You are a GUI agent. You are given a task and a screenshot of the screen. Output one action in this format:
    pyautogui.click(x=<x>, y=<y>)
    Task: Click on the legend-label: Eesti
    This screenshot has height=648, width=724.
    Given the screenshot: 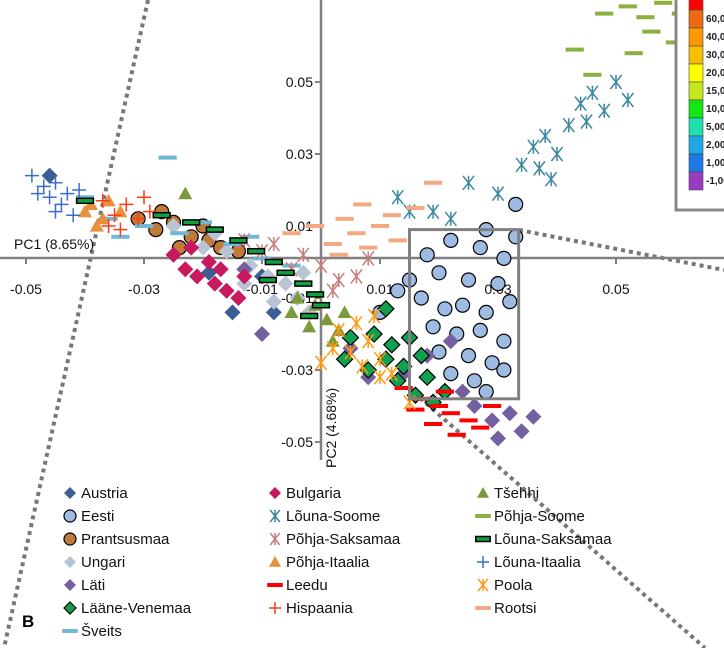 What is the action you would take?
    pyautogui.click(x=97, y=516)
    